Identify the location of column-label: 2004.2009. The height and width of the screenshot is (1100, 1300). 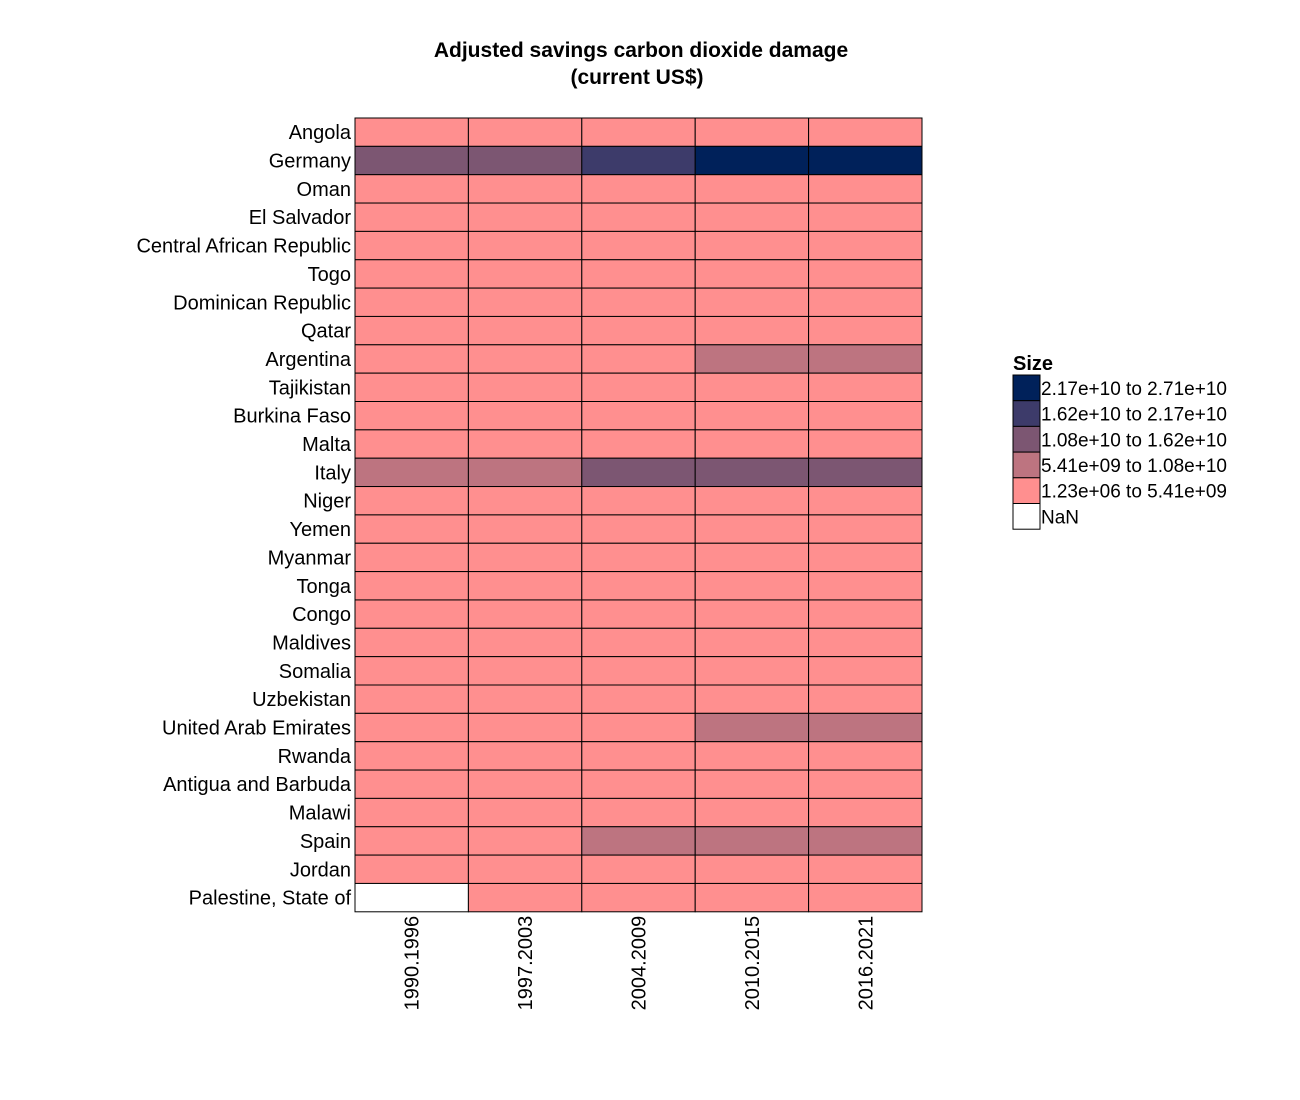
(640, 963).